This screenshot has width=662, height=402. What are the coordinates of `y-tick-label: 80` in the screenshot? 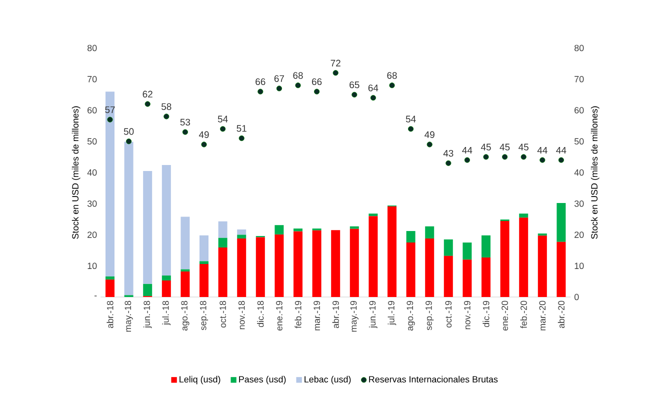 It's located at (92, 48).